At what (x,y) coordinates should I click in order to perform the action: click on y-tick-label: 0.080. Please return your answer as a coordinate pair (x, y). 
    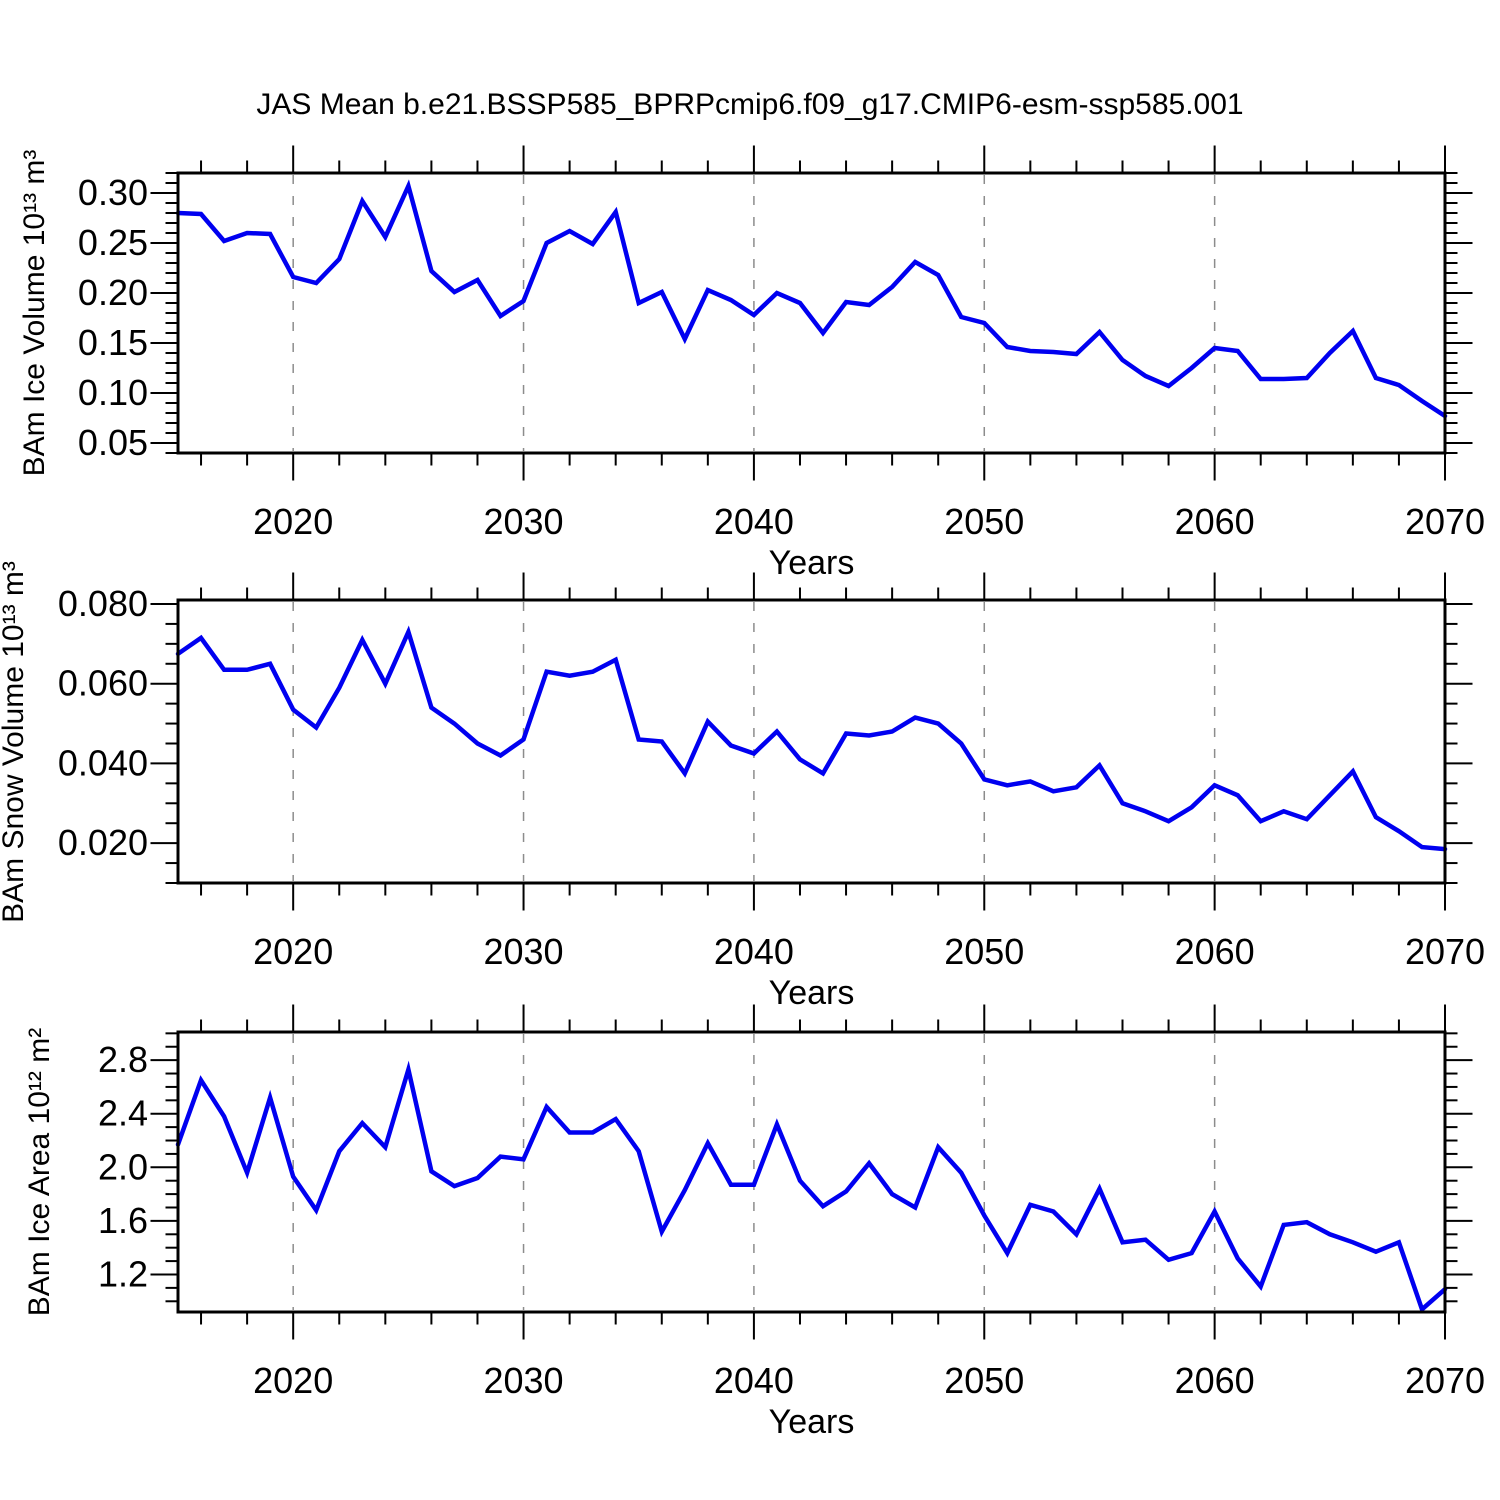
    Looking at the image, I should click on (103, 603).